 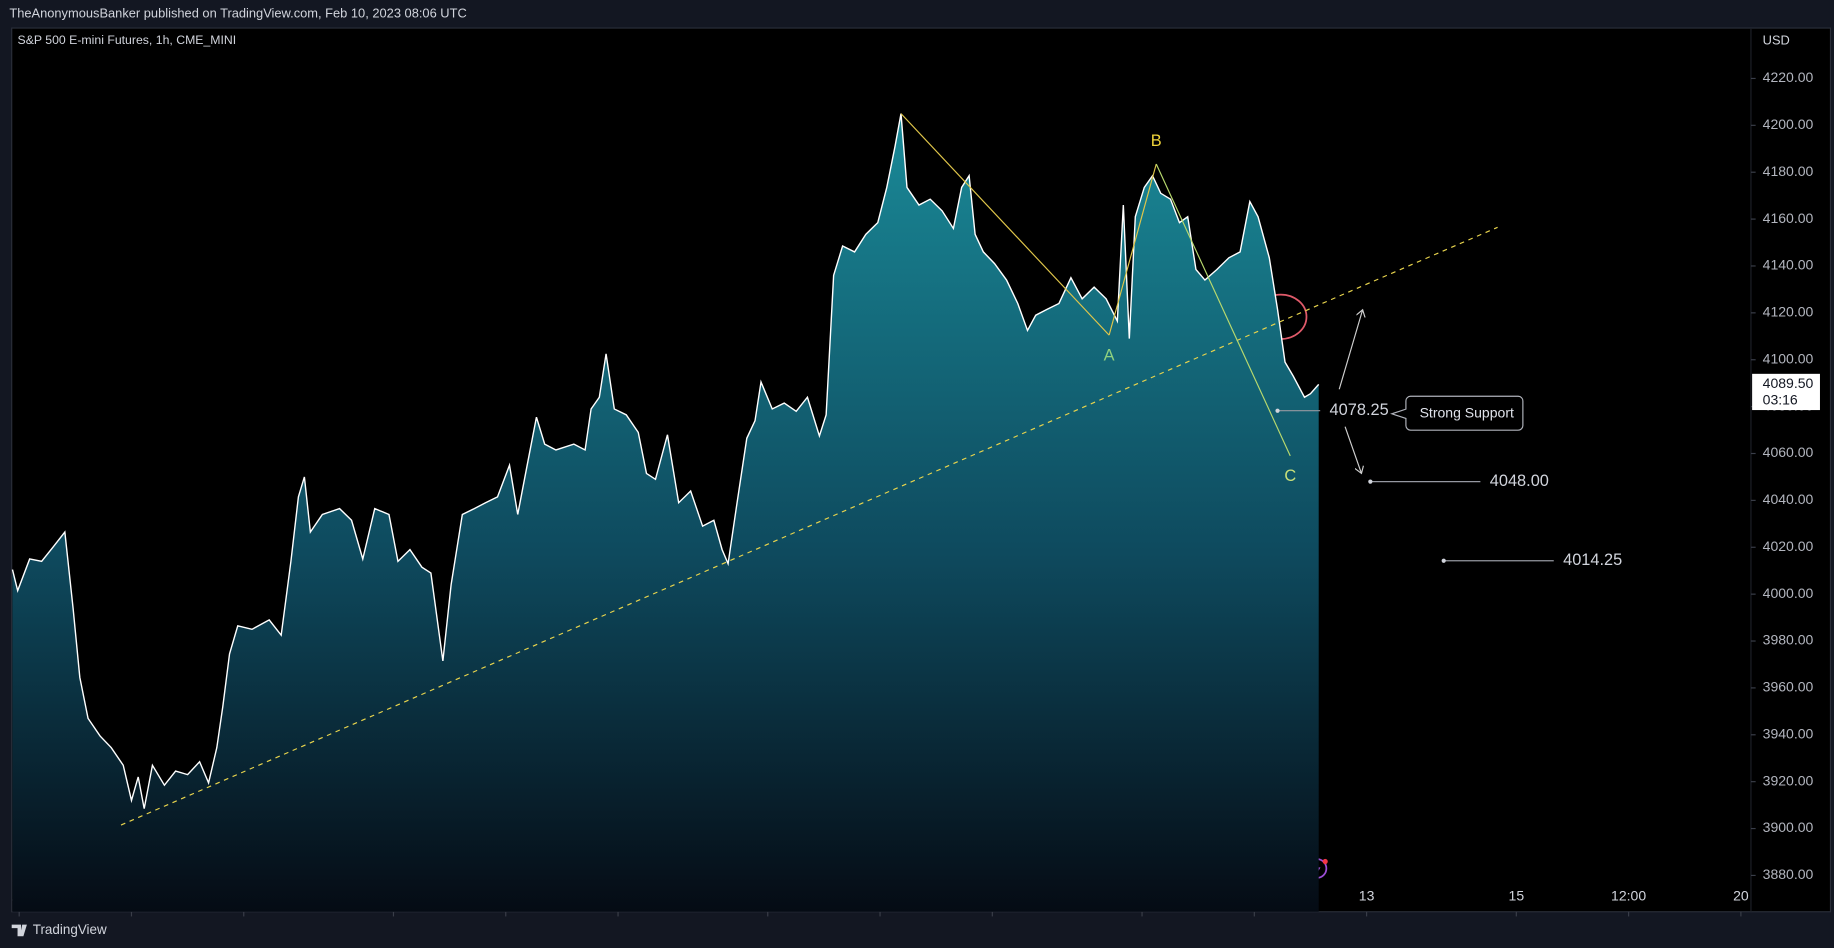 What do you see at coordinates (1776, 39) in the screenshot?
I see `currency: USD` at bounding box center [1776, 39].